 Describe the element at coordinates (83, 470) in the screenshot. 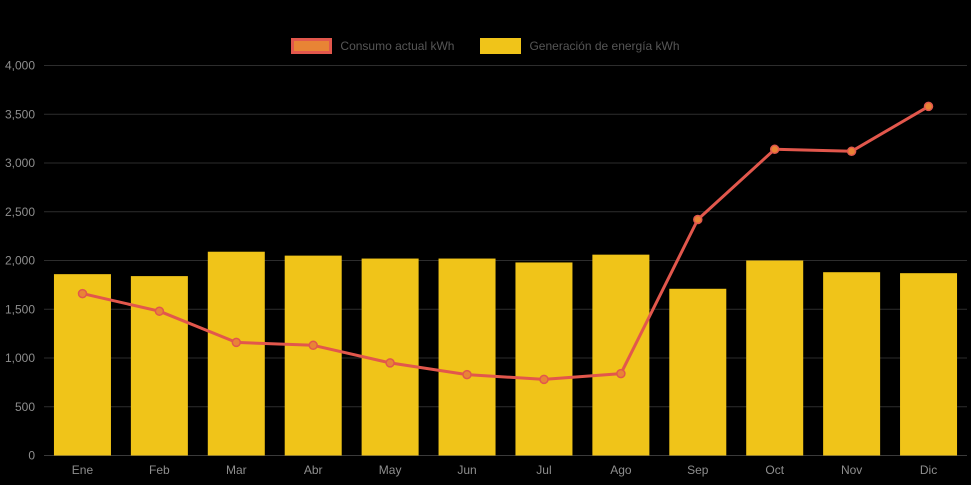

I see `x-tick-label: Ene` at that location.